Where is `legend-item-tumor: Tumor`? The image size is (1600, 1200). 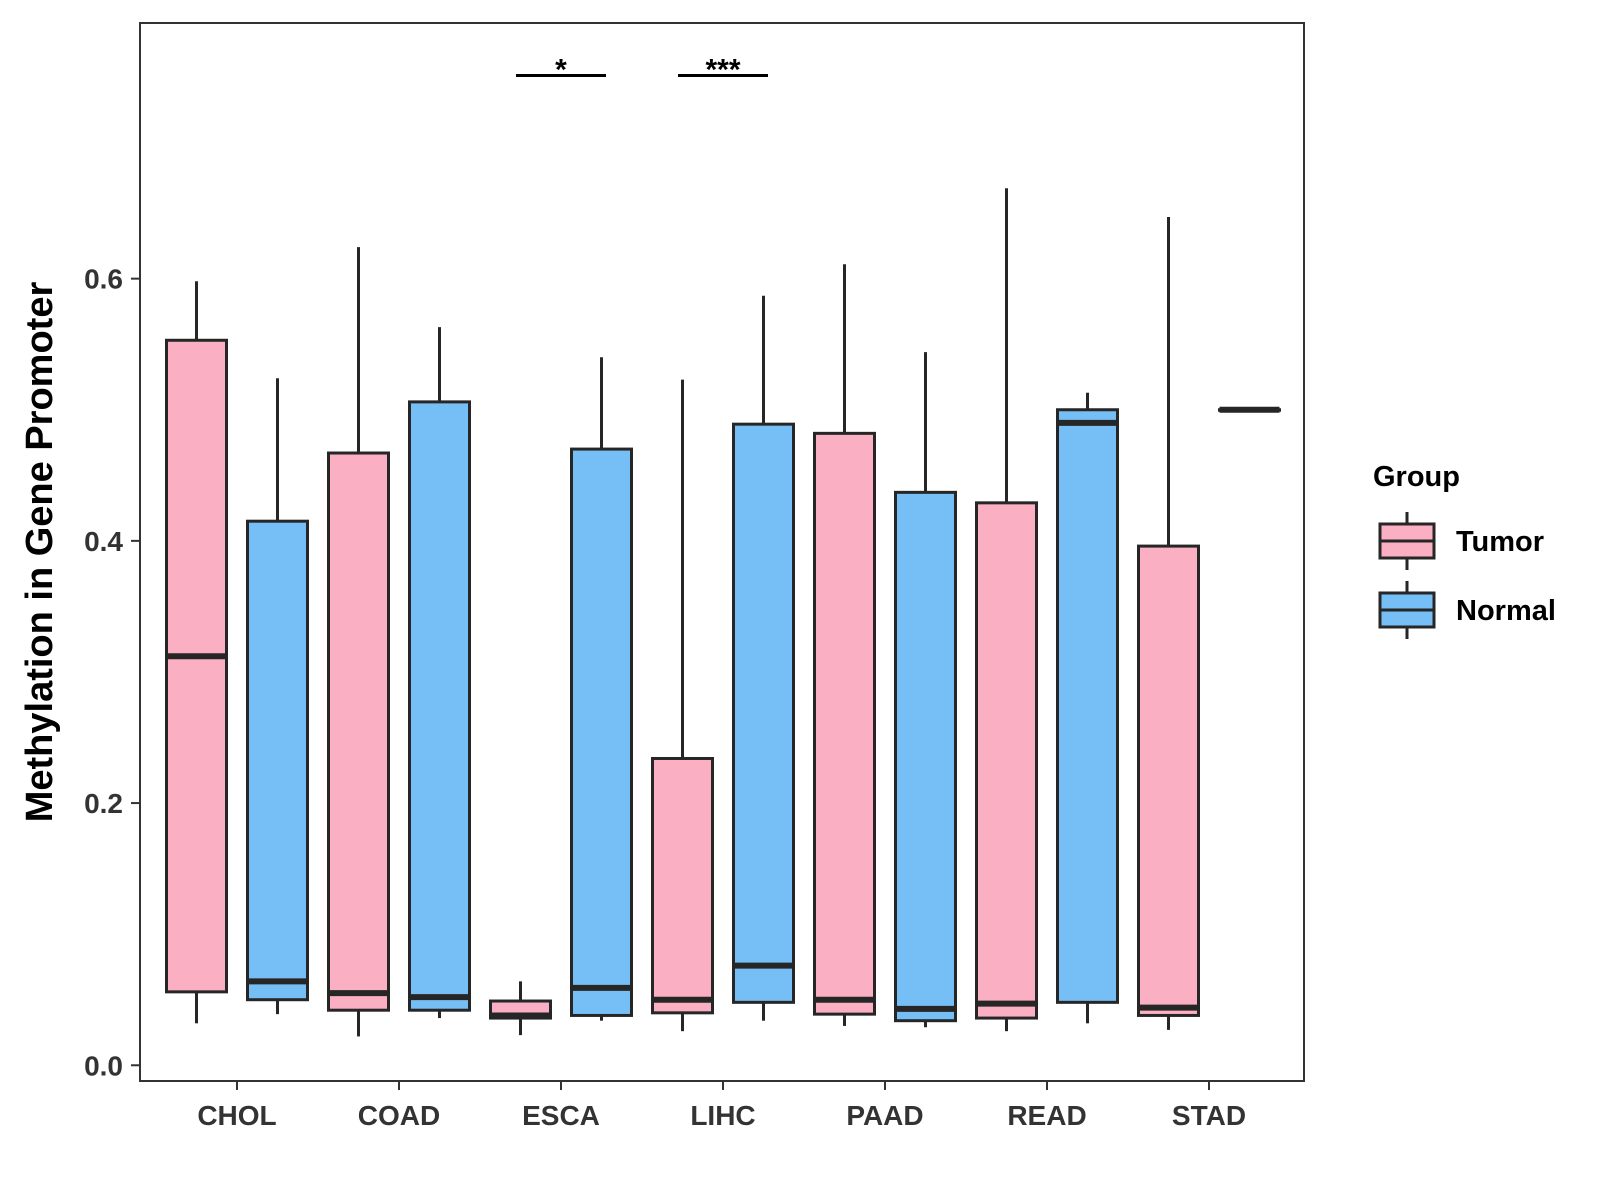
legend-item-tumor: Tumor is located at coordinates (1461, 541).